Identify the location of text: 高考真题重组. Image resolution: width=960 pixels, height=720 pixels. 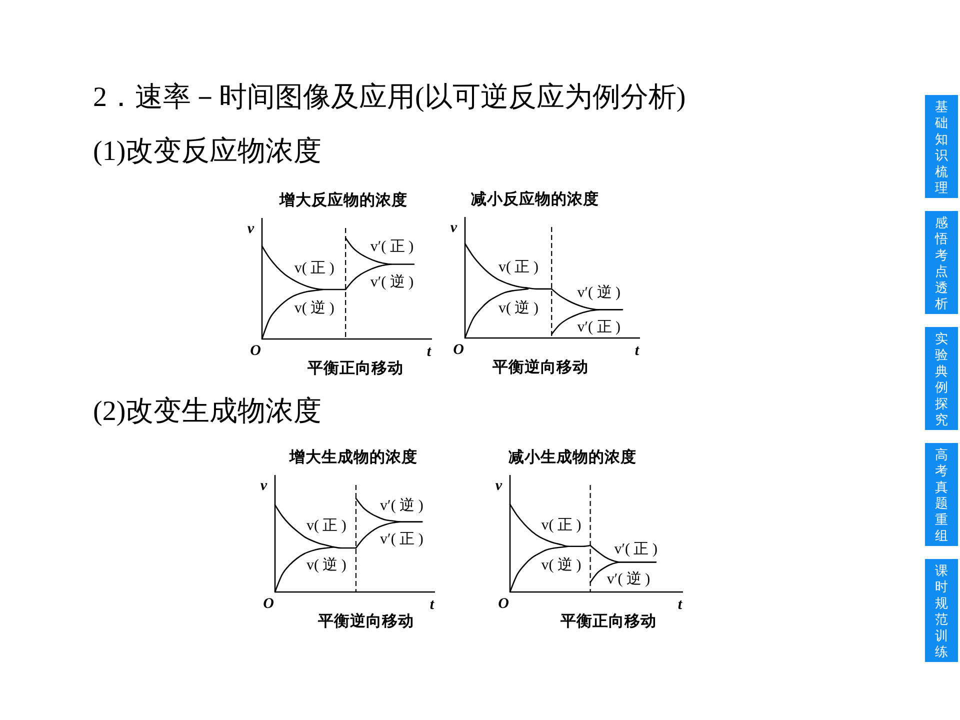
(941, 495).